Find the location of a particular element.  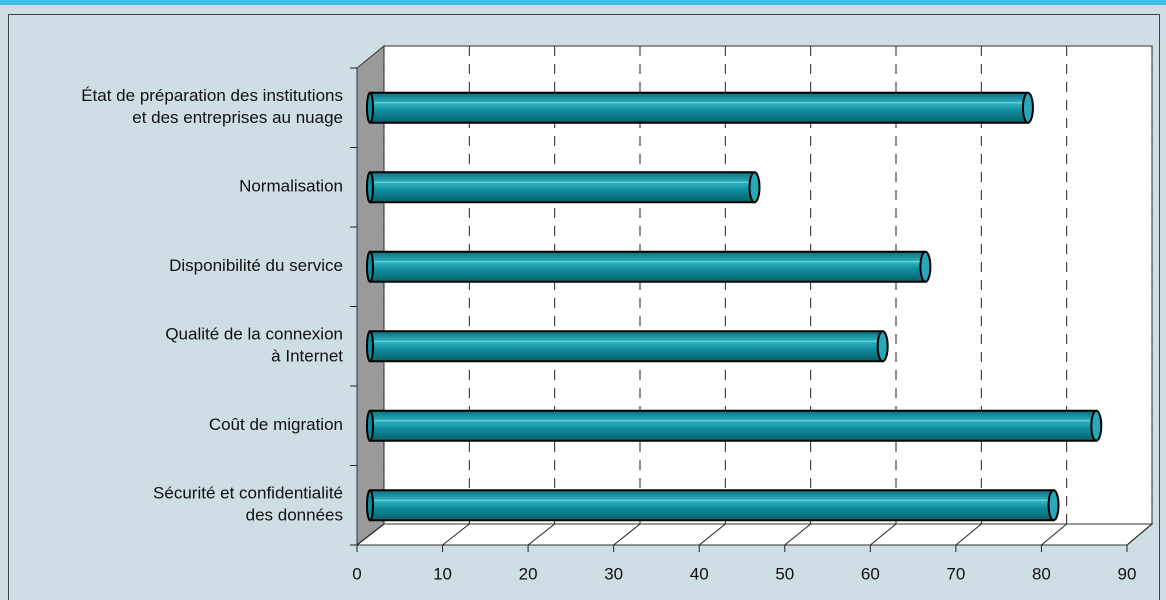

x-tick-label: 70 is located at coordinates (955, 573).